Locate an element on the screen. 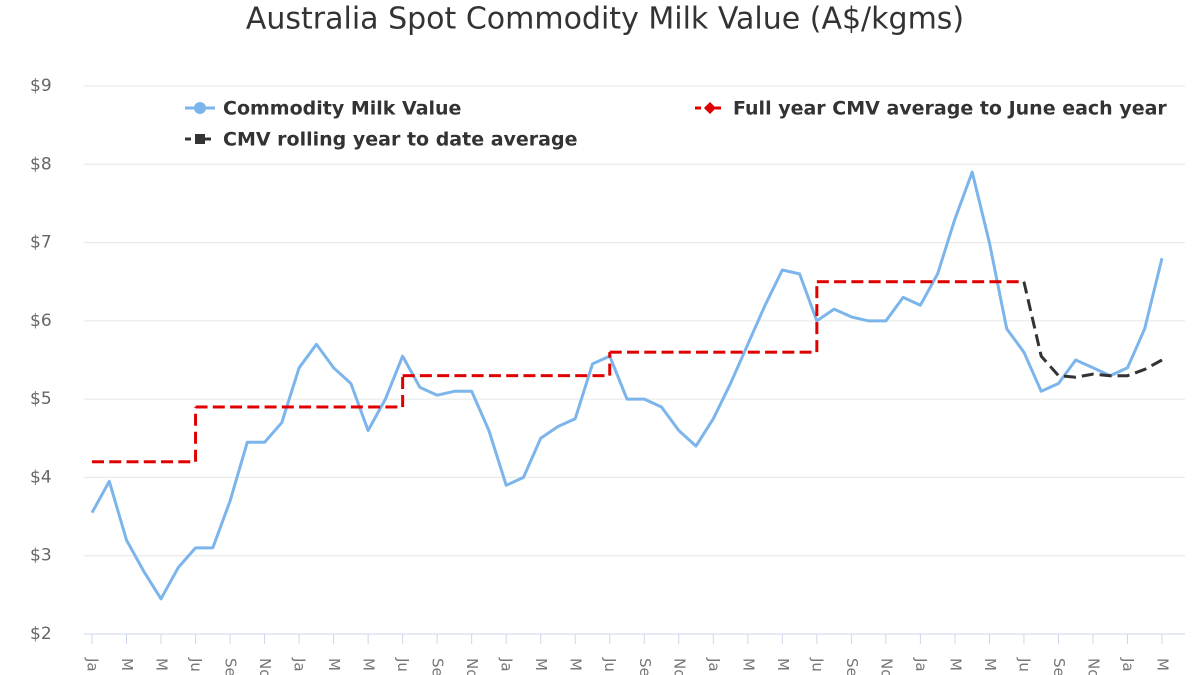  y-tick-label: $5 is located at coordinates (41, 399).